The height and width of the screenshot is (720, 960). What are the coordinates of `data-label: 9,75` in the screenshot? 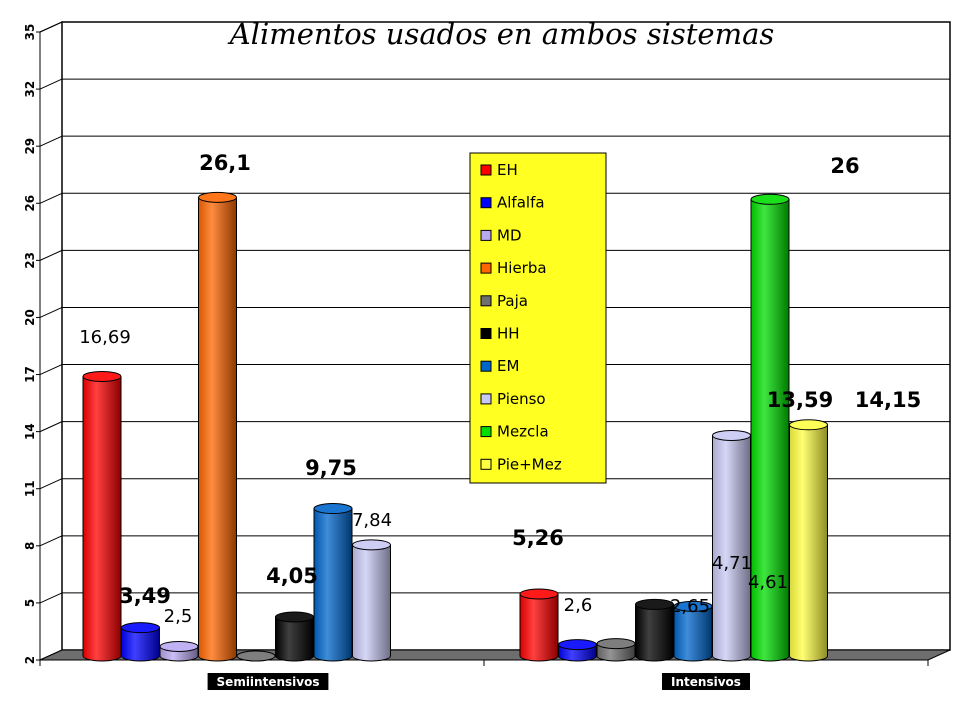 It's located at (331, 468).